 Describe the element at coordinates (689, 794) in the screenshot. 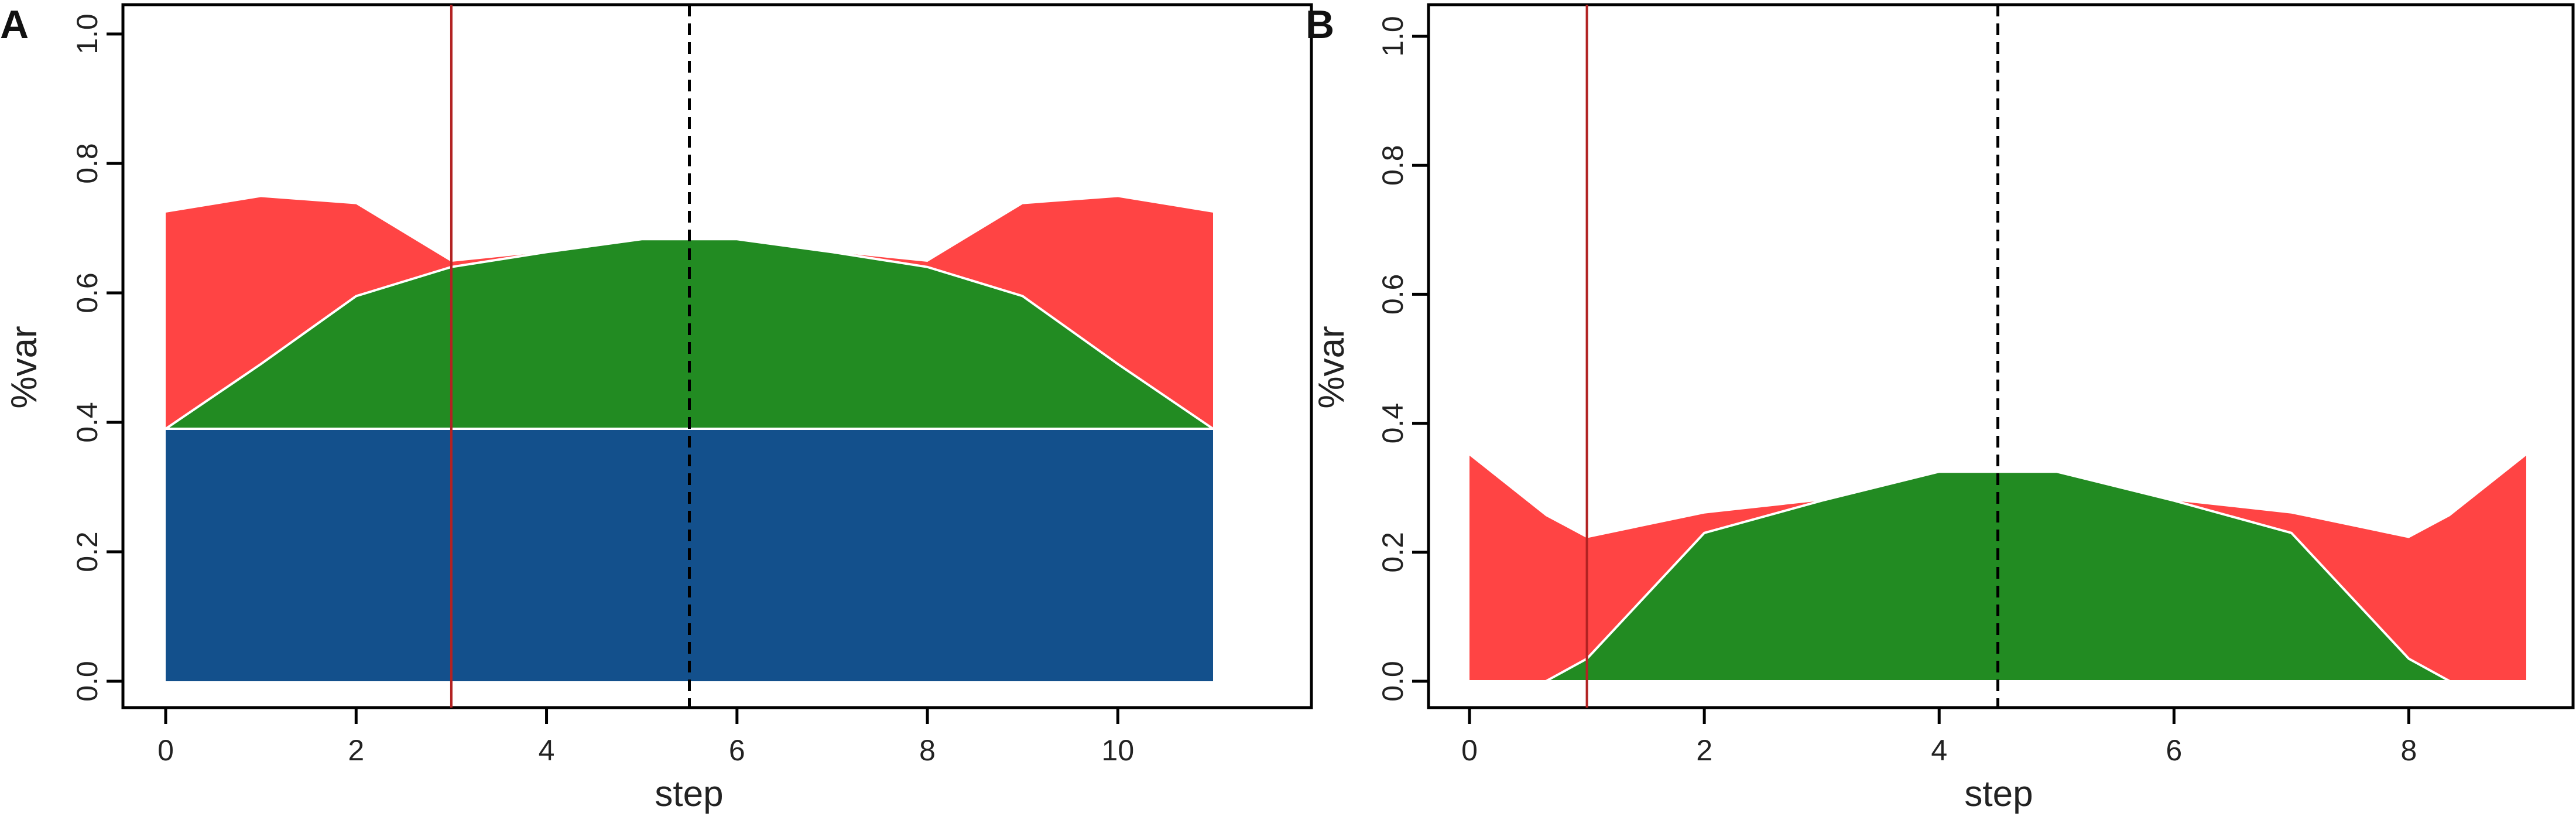

I see `panel-a-x-axis-label: step` at that location.